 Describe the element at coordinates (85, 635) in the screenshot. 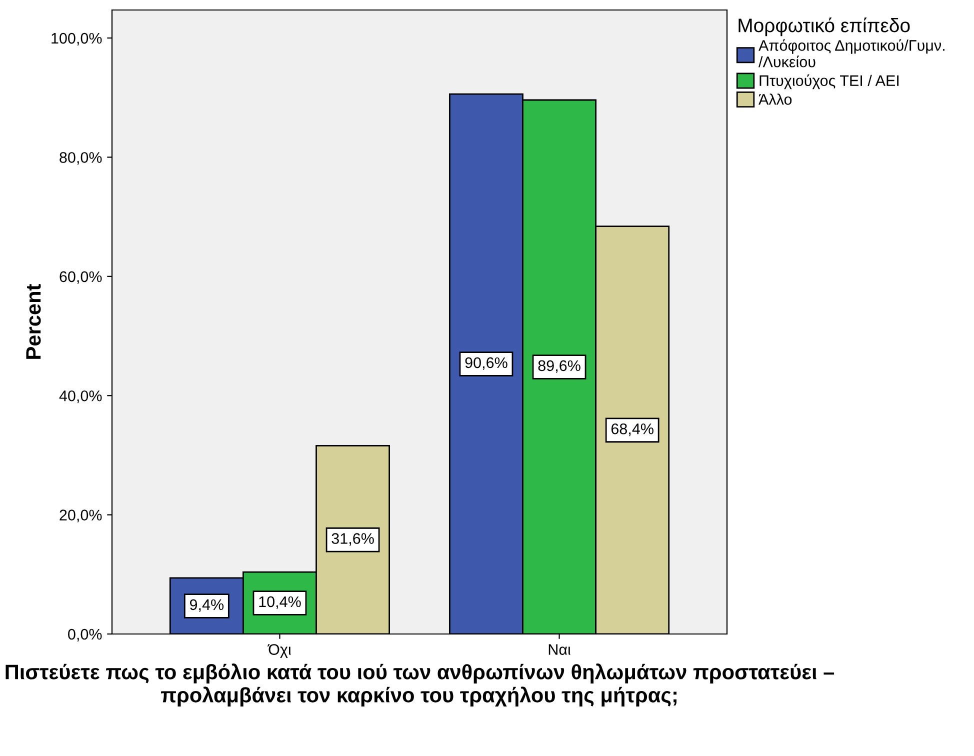

I see `y-tick-label: 0,0%` at that location.